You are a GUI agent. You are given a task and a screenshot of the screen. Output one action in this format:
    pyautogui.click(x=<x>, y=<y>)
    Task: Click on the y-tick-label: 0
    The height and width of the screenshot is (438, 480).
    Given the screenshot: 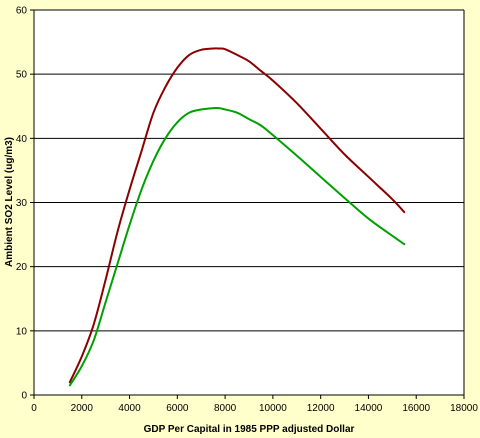 What is the action you would take?
    pyautogui.click(x=24, y=396)
    